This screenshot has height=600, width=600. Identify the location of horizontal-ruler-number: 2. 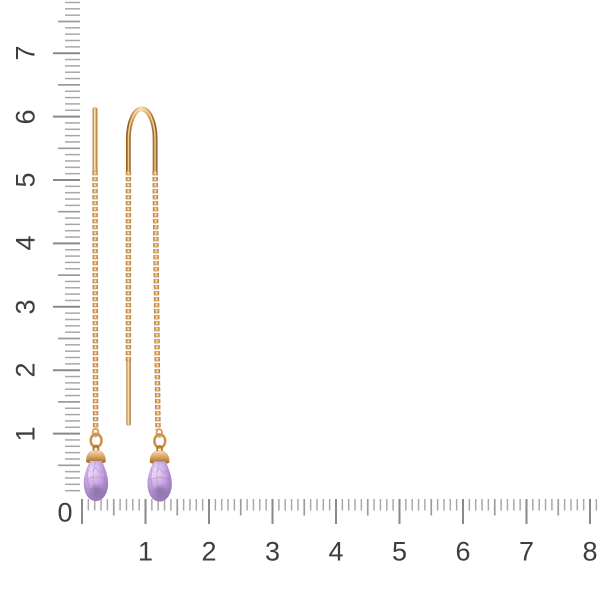
(209, 551).